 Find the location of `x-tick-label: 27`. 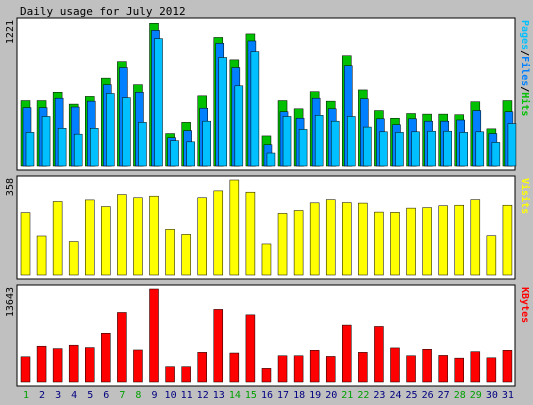

x-tick-label: 27 is located at coordinates (444, 395).